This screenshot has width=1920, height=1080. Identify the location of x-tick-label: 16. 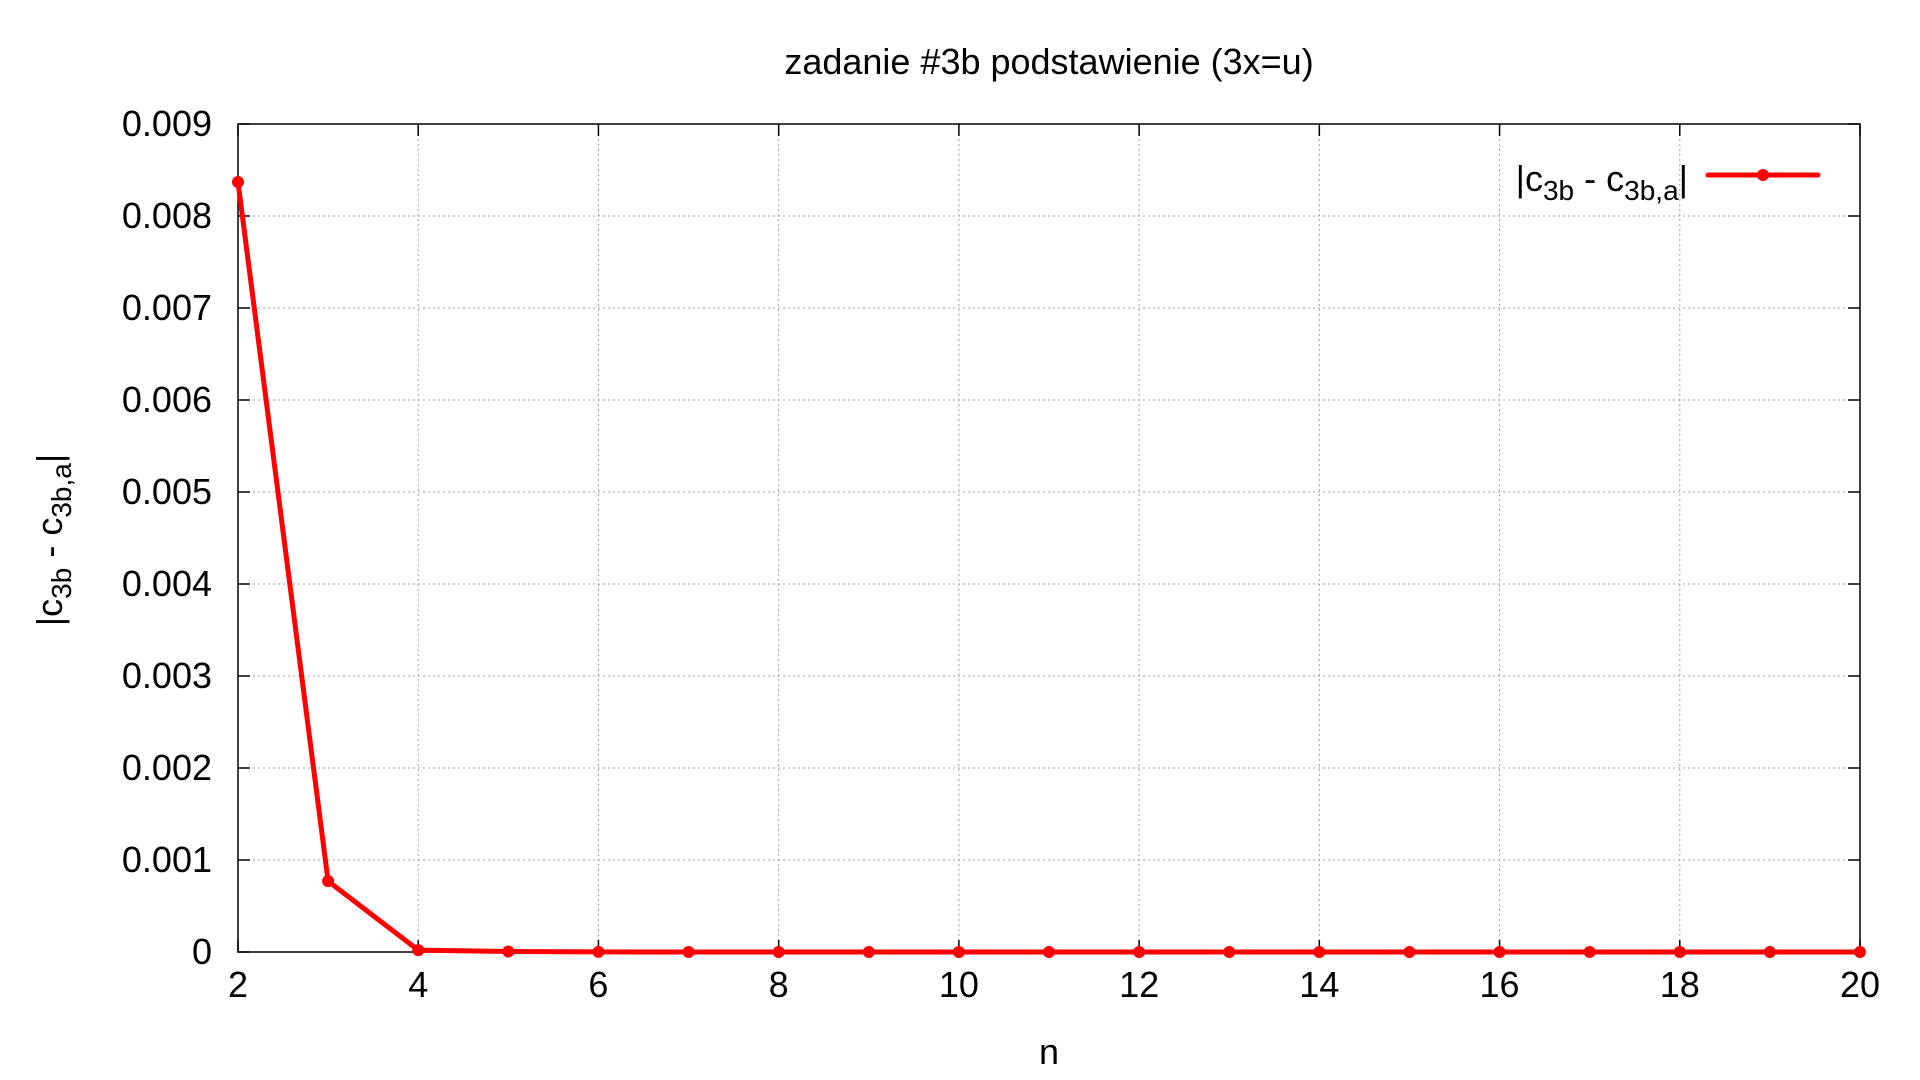
(1500, 984).